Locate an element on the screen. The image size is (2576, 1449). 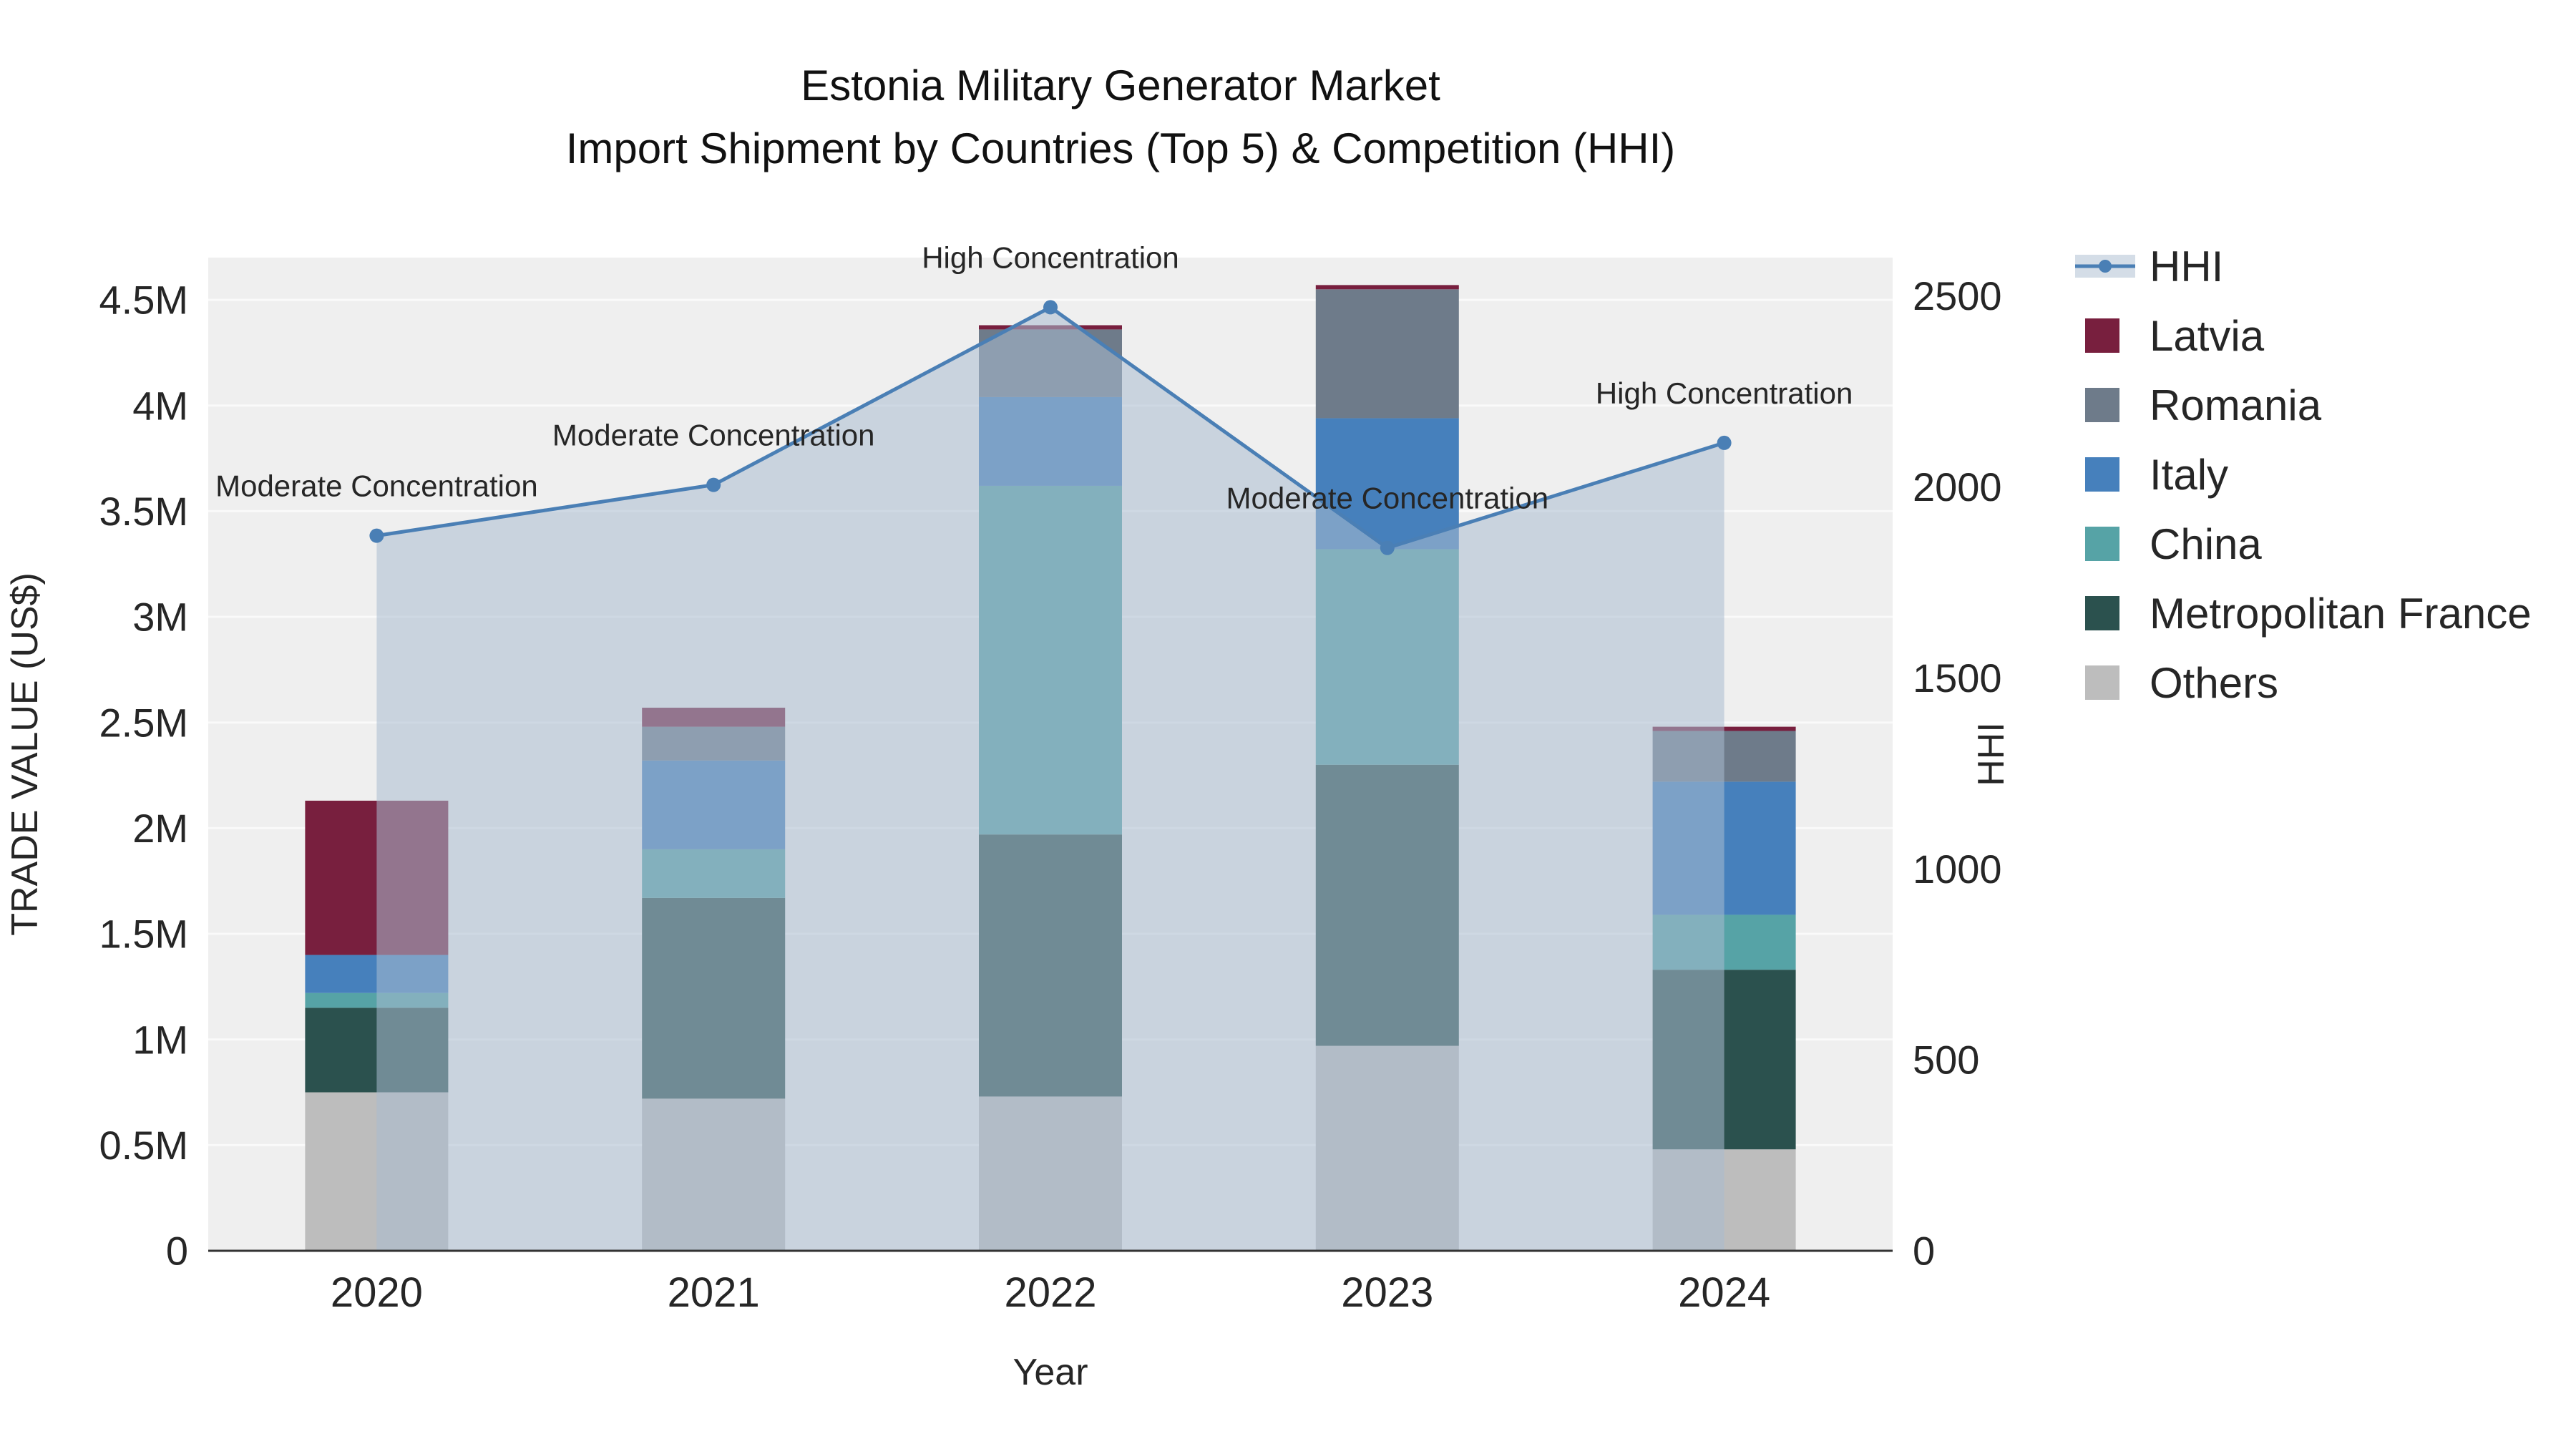
hhi-marker-2021 is located at coordinates (713, 484).